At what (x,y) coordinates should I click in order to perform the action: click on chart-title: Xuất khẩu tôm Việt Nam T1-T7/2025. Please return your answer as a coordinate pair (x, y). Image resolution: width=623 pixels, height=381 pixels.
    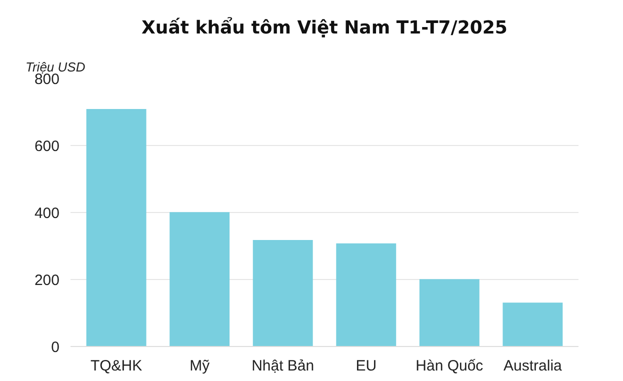
    Looking at the image, I should click on (325, 27).